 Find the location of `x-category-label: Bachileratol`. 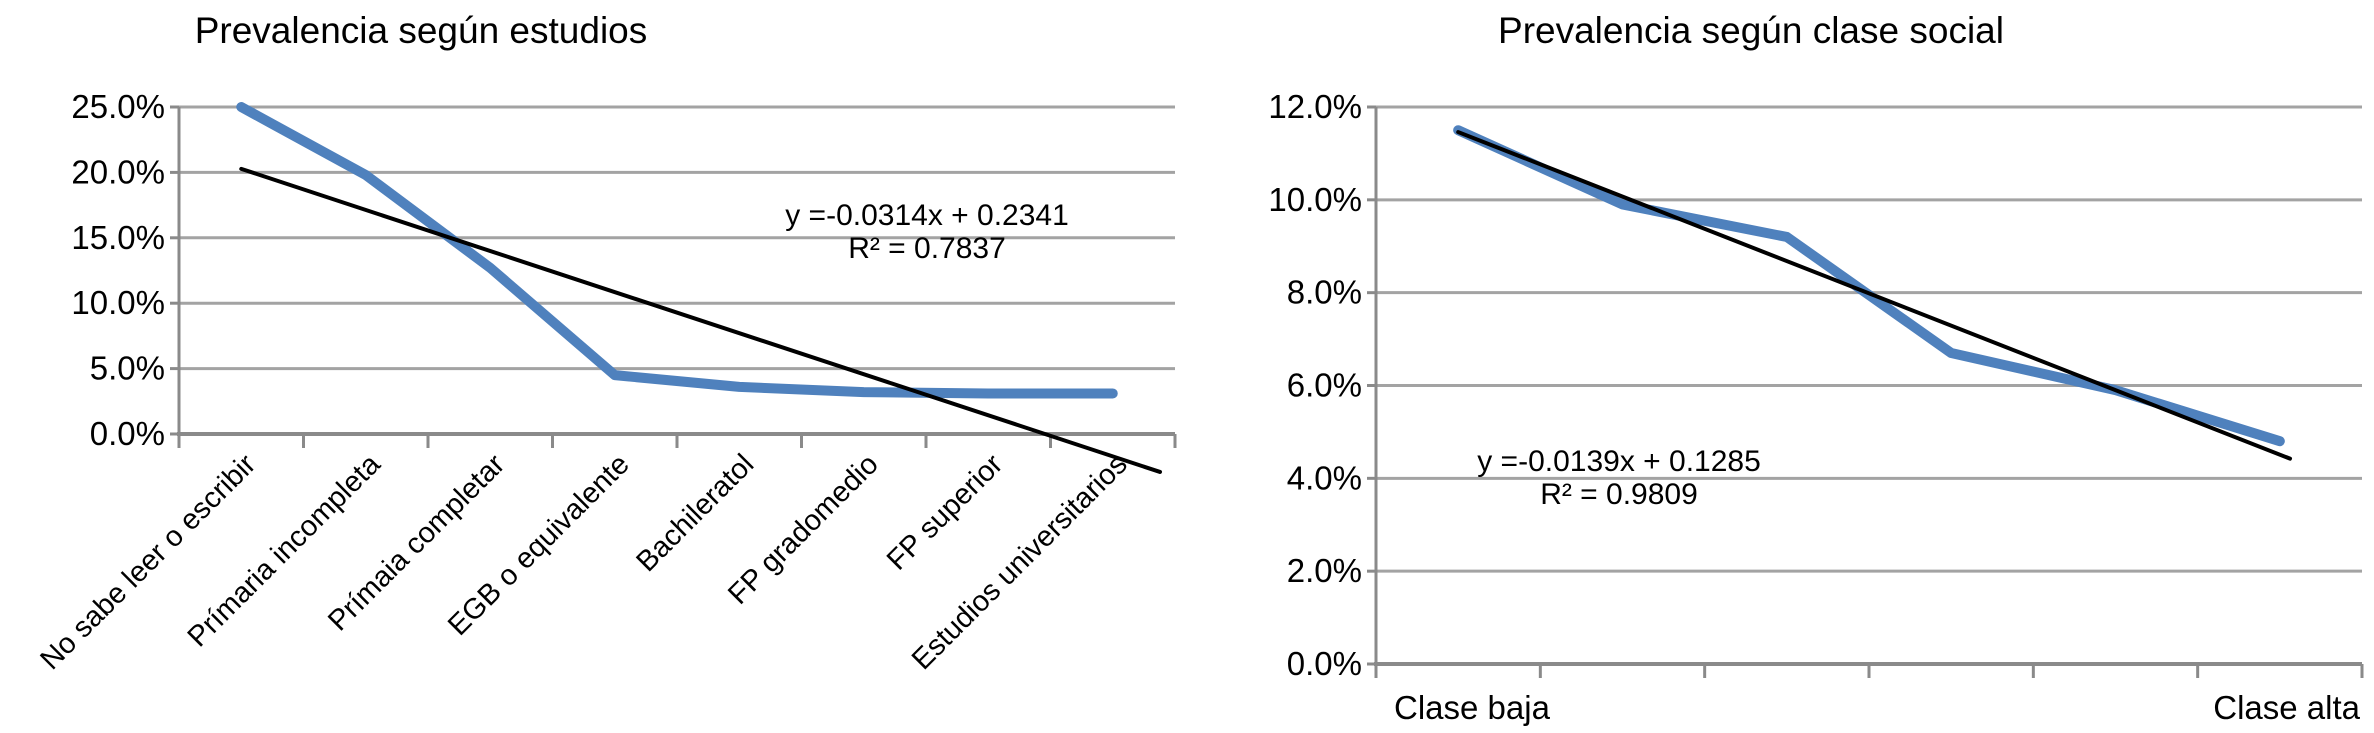

x-category-label: Bachileratol is located at coordinates (695, 513).